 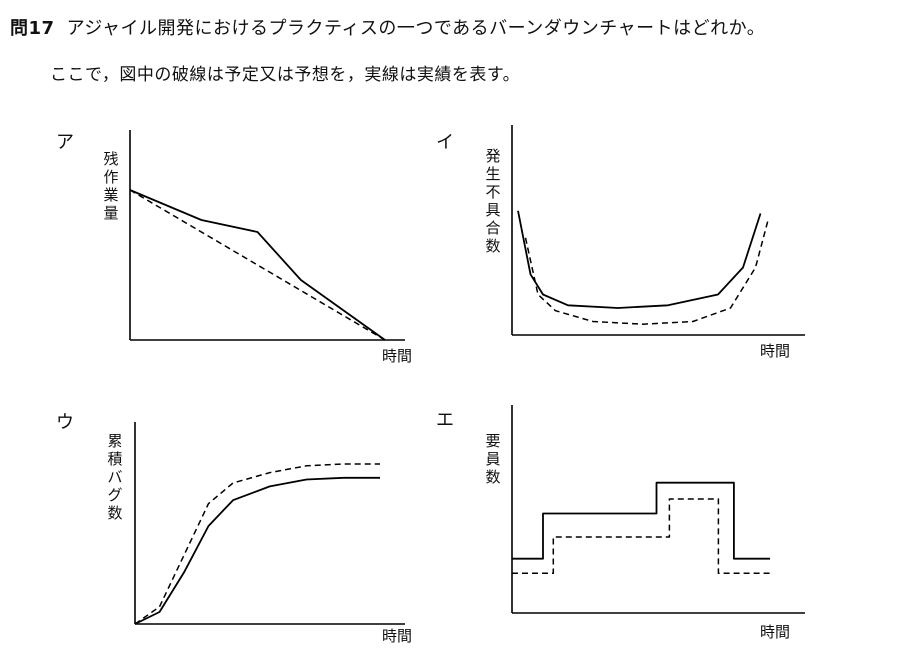 What do you see at coordinates (111, 186) in the screenshot?
I see `ylabel-a: 残作業量` at bounding box center [111, 186].